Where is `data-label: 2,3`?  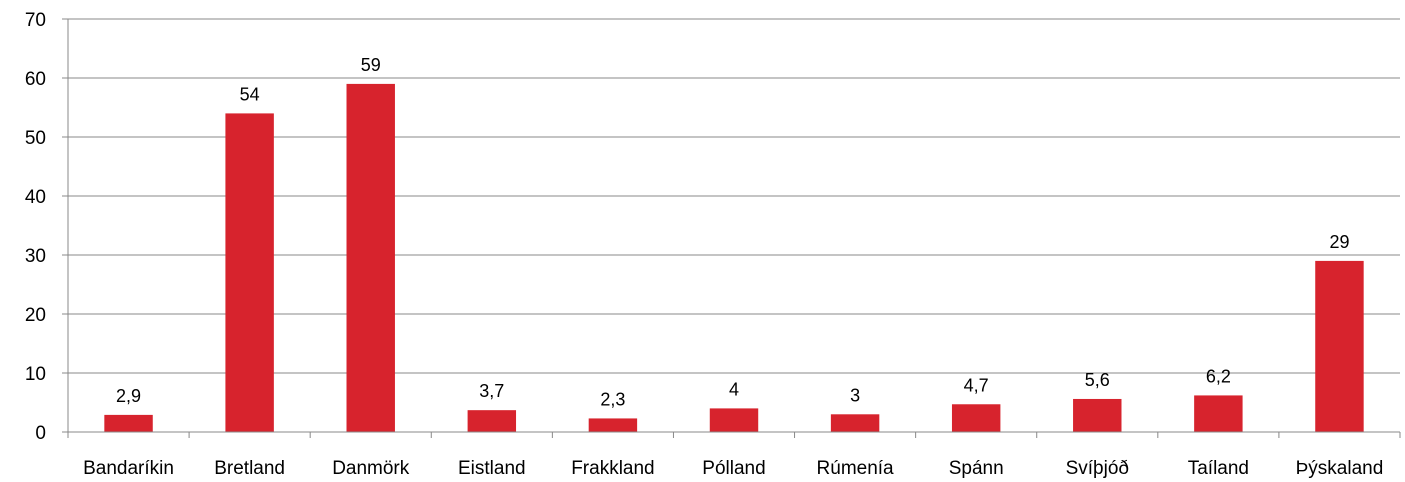 data-label: 2,3 is located at coordinates (612, 399).